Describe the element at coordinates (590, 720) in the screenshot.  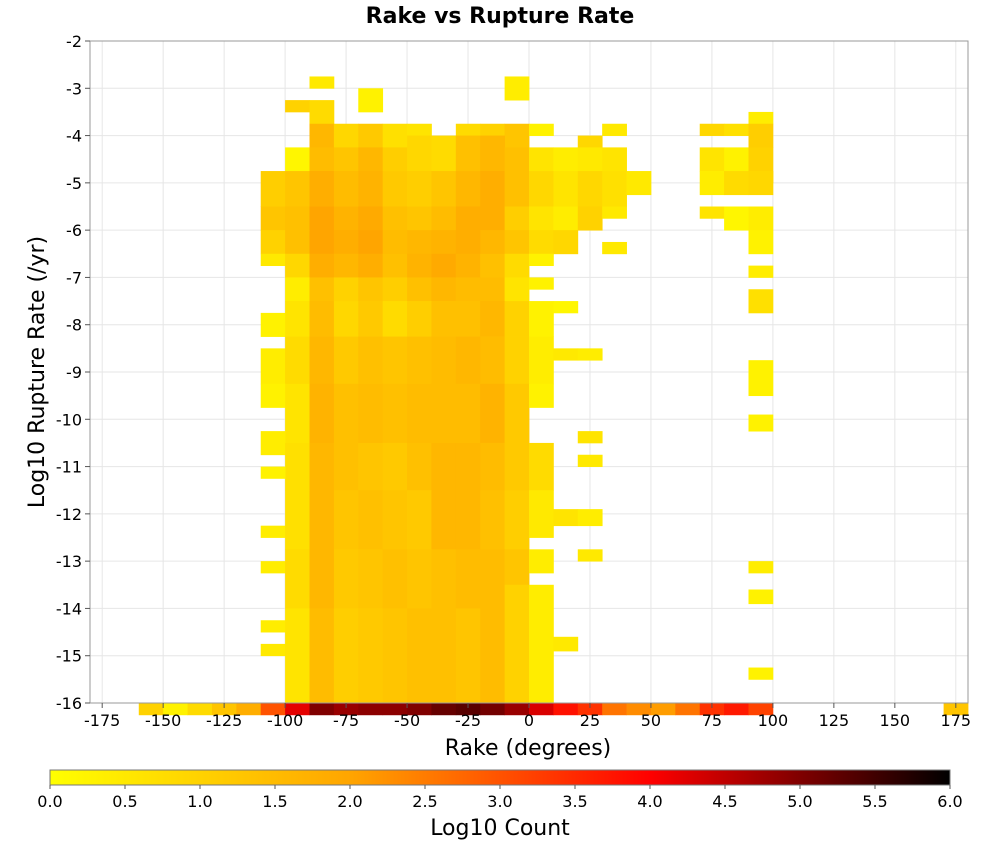
I see `x-tick-label: 25` at that location.